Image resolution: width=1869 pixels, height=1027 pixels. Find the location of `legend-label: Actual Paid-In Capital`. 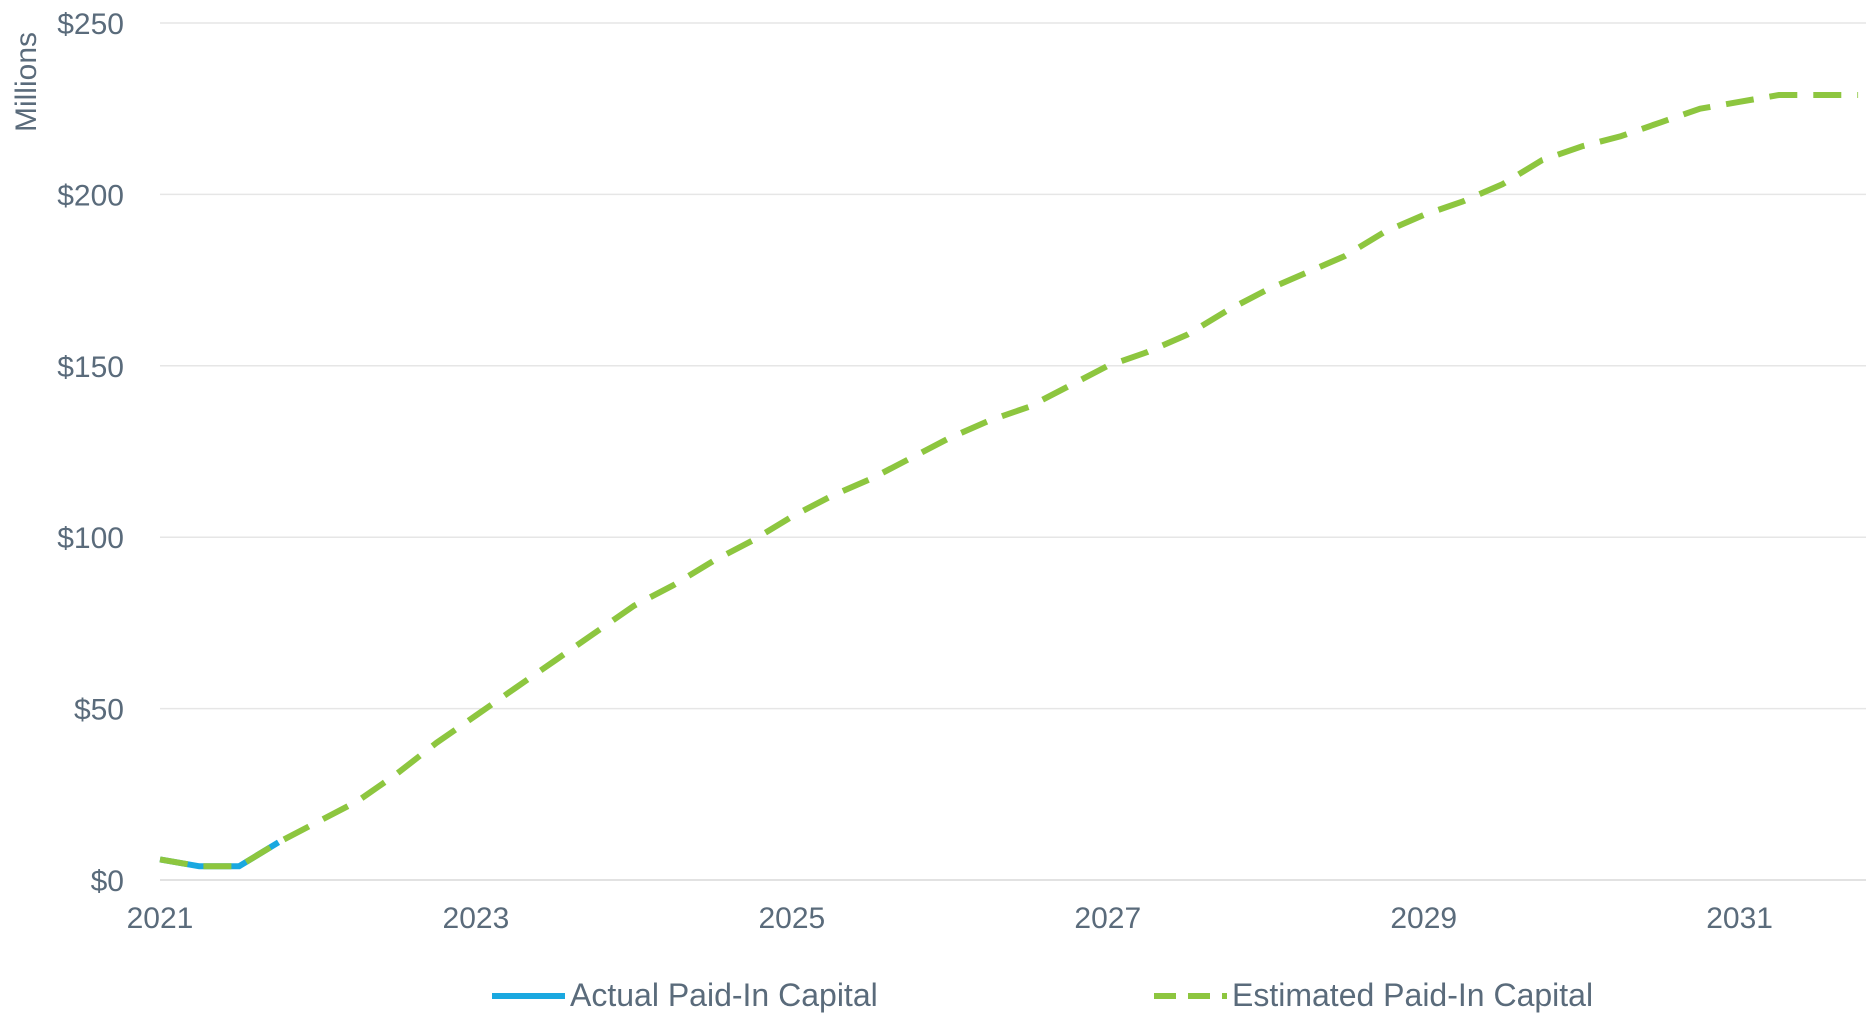

legend-label: Actual Paid-In Capital is located at coordinates (724, 995).